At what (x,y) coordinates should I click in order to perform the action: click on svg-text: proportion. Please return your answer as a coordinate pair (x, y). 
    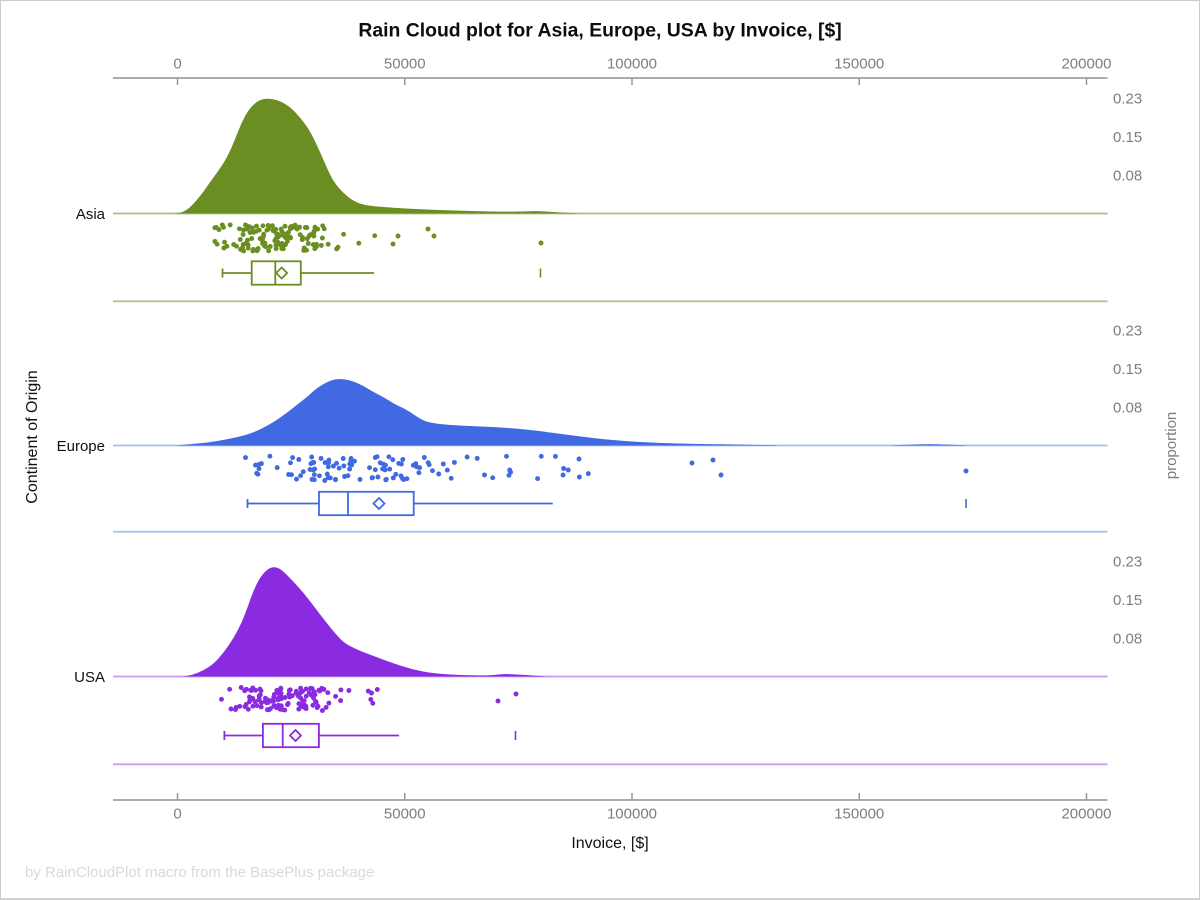
    Looking at the image, I should click on (1171, 446).